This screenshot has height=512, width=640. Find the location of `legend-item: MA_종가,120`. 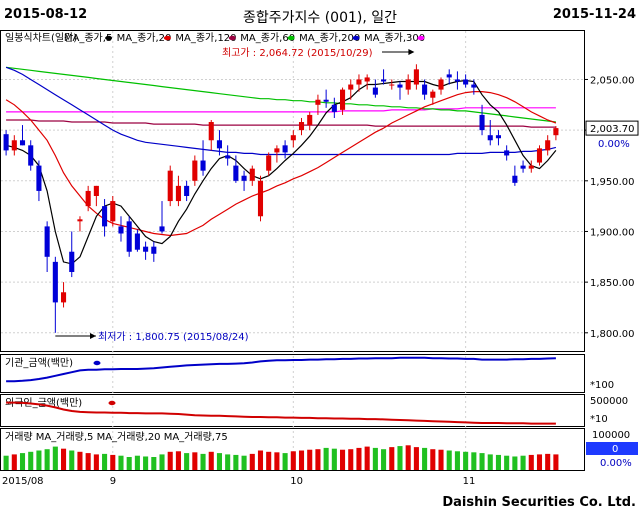

legend-item: MA_종가,120 is located at coordinates (205, 38).